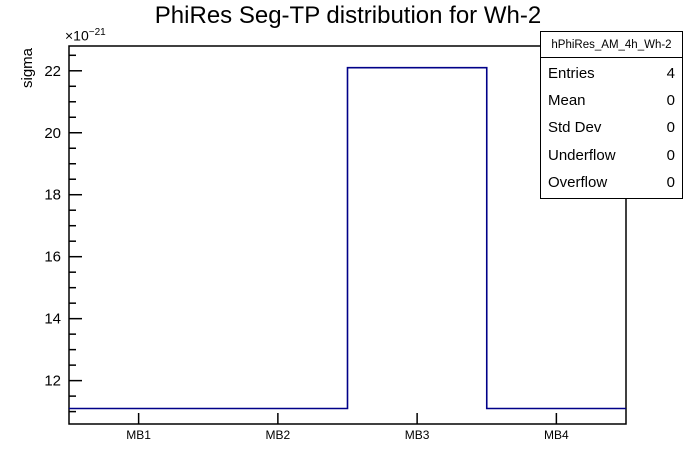  I want to click on stats-label: Underflow, so click(582, 155).